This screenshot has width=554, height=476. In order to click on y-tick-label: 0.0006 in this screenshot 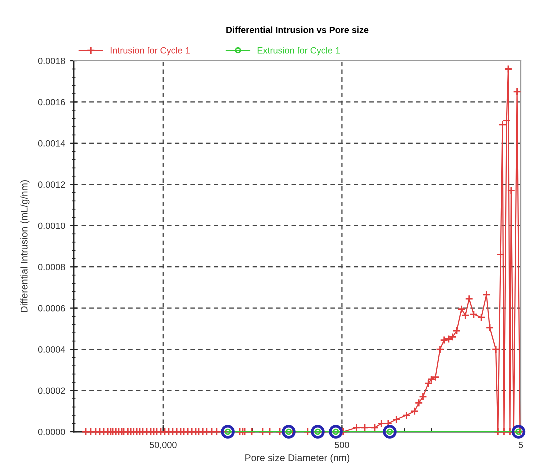, I will do `click(52, 308)`.